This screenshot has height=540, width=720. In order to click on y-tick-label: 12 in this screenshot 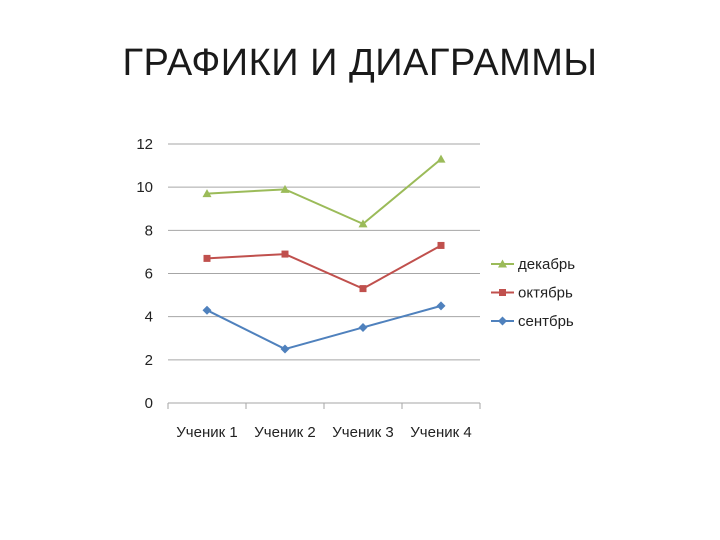, I will do `click(144, 144)`.